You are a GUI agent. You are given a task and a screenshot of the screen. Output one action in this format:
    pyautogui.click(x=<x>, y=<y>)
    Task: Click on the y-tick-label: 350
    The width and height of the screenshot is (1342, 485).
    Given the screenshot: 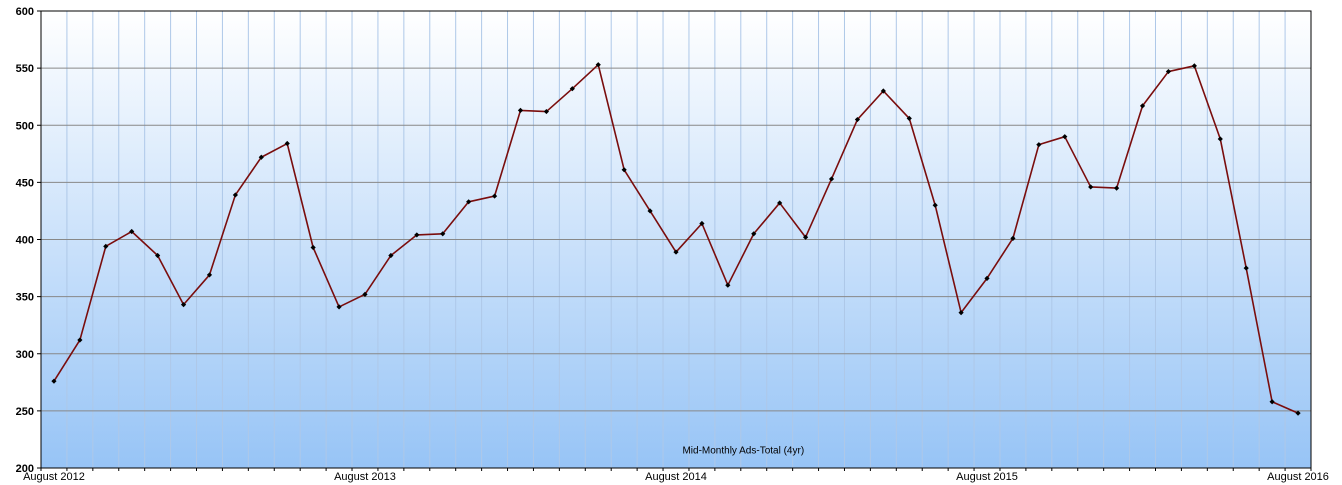 What is the action you would take?
    pyautogui.click(x=25, y=298)
    